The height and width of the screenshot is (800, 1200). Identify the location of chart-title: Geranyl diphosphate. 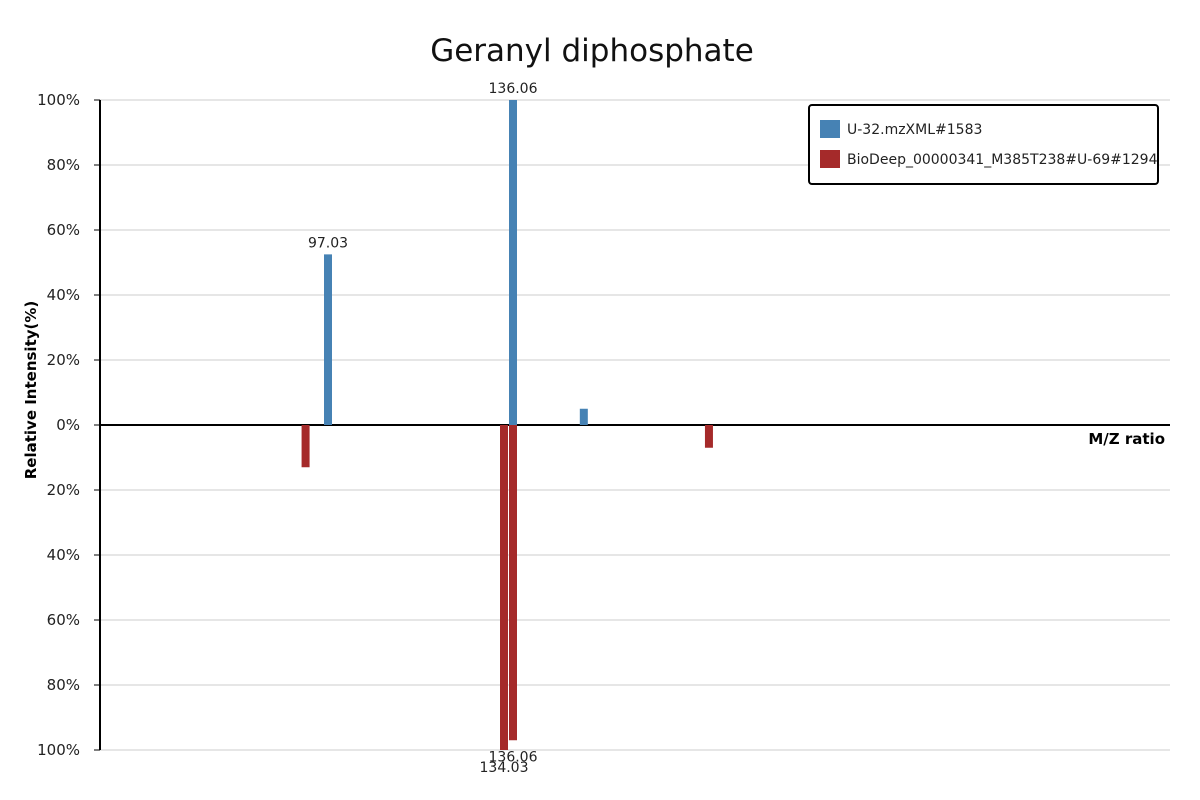
(592, 51).